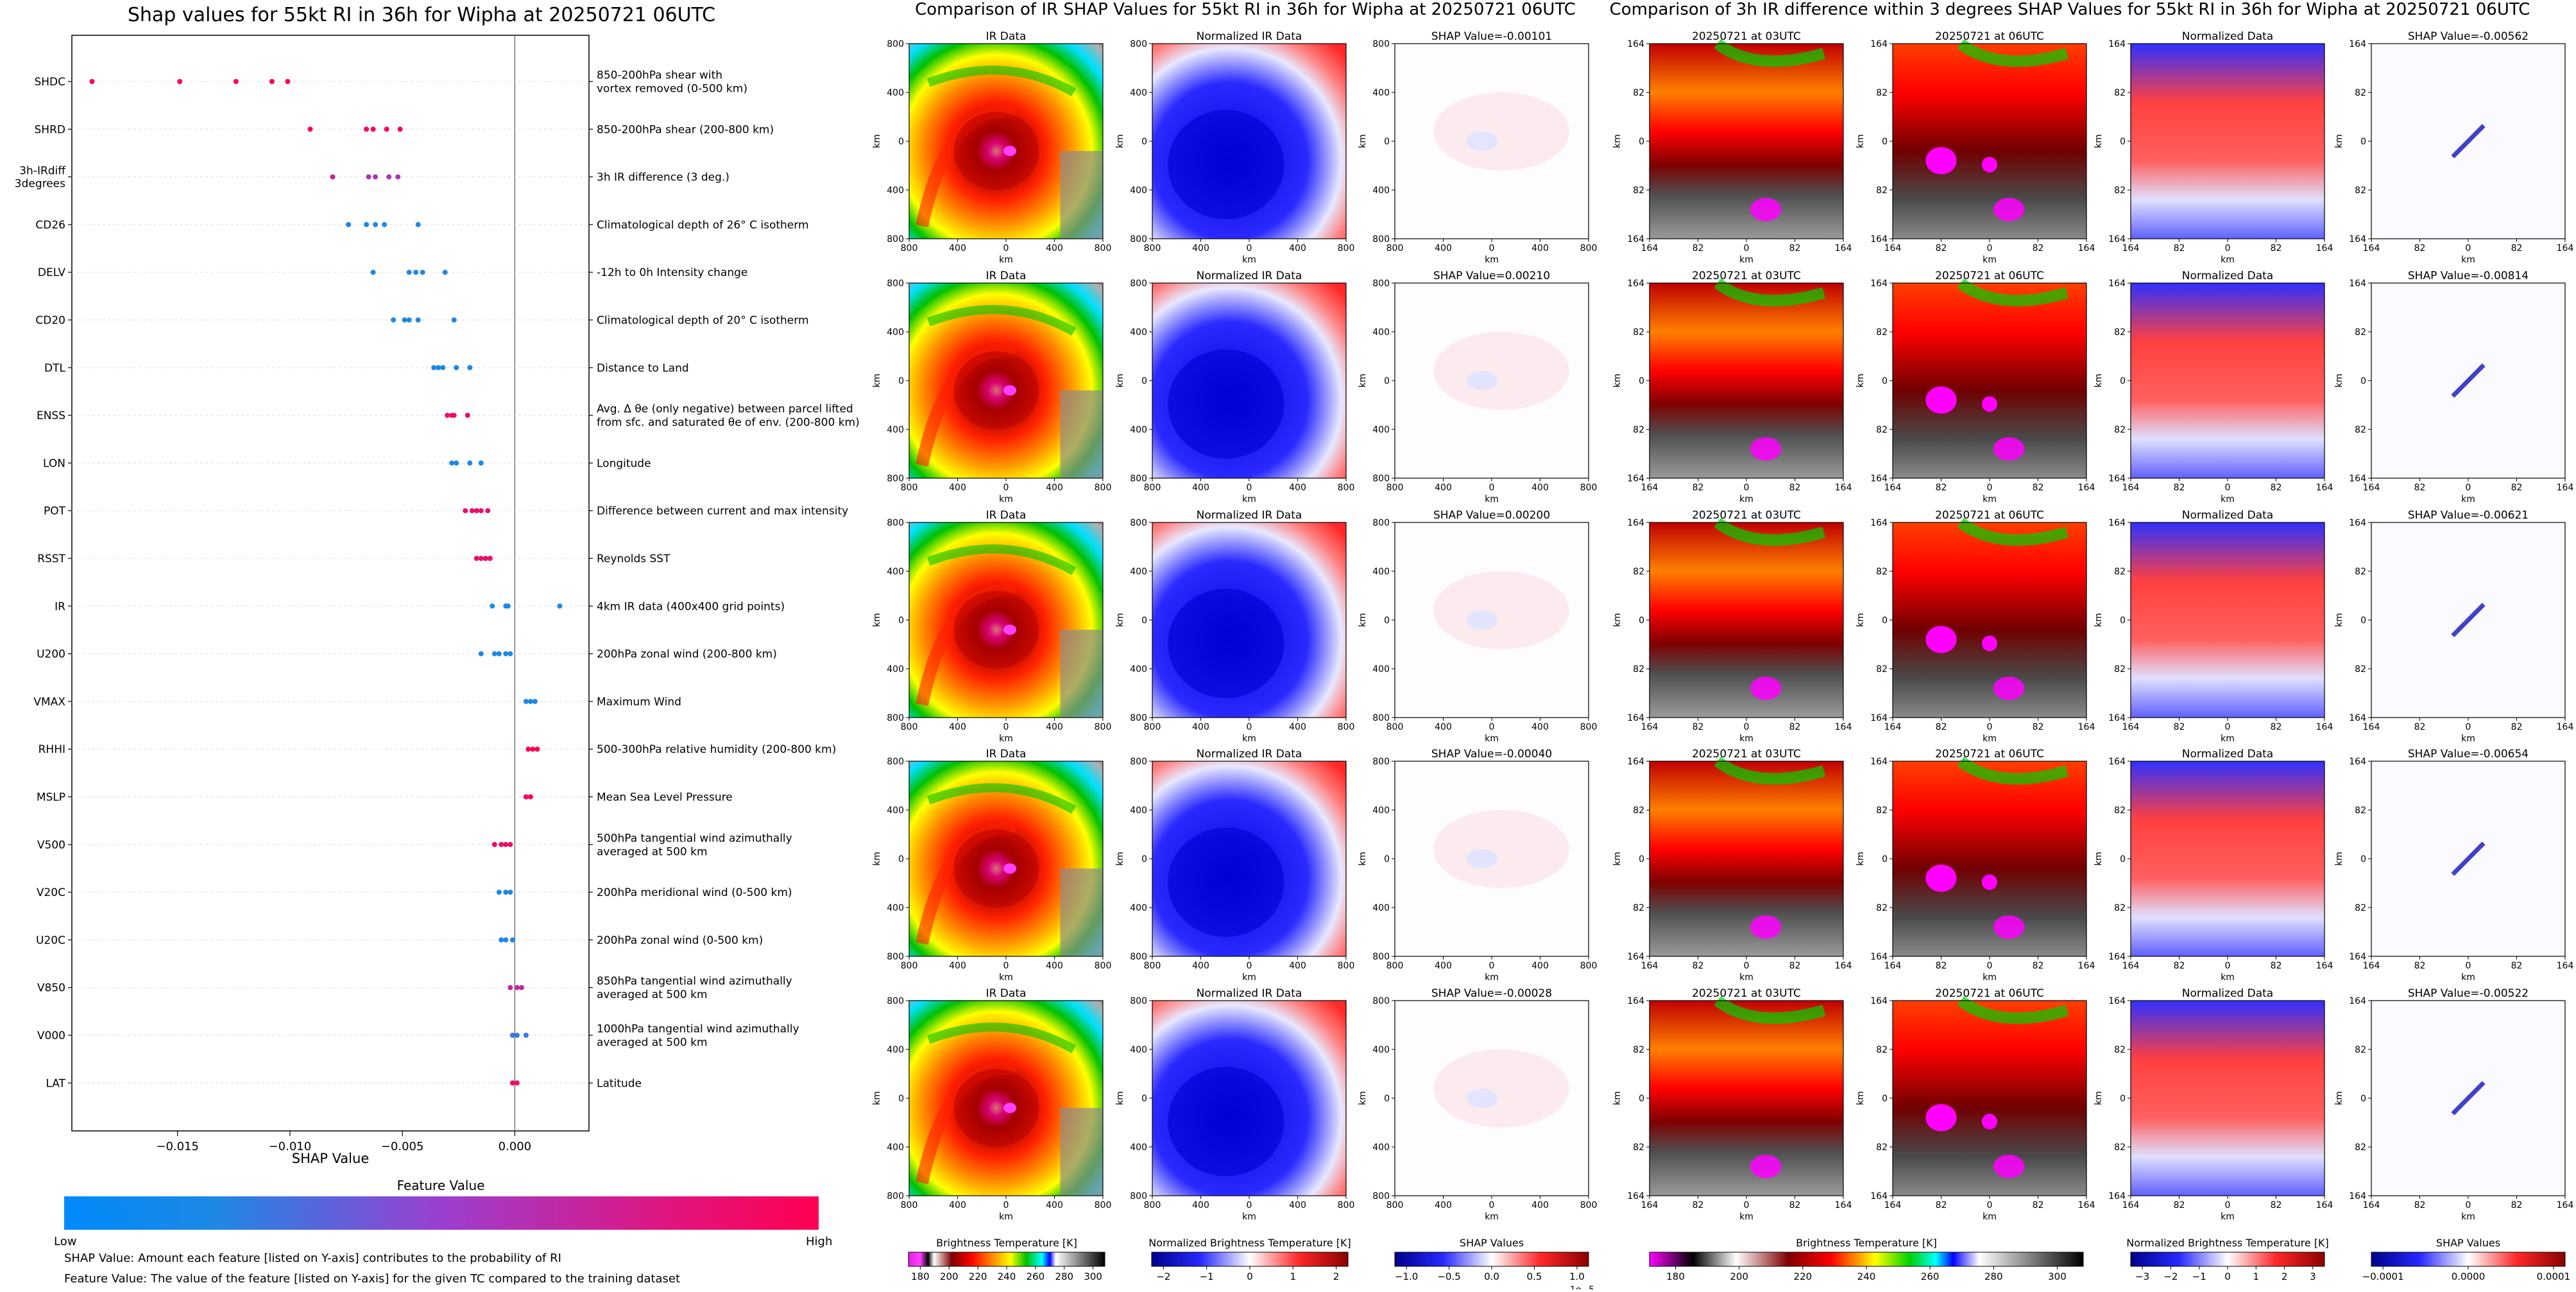 The image size is (2576, 1292). I want to click on feature-description-label: 200hPa zonal wind (0-500 km), so click(680, 940).